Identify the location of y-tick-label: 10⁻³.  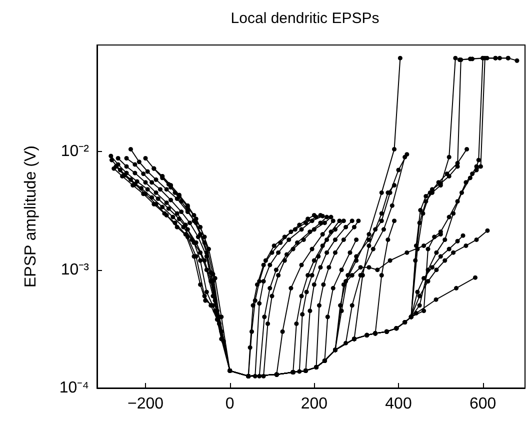
(75, 269).